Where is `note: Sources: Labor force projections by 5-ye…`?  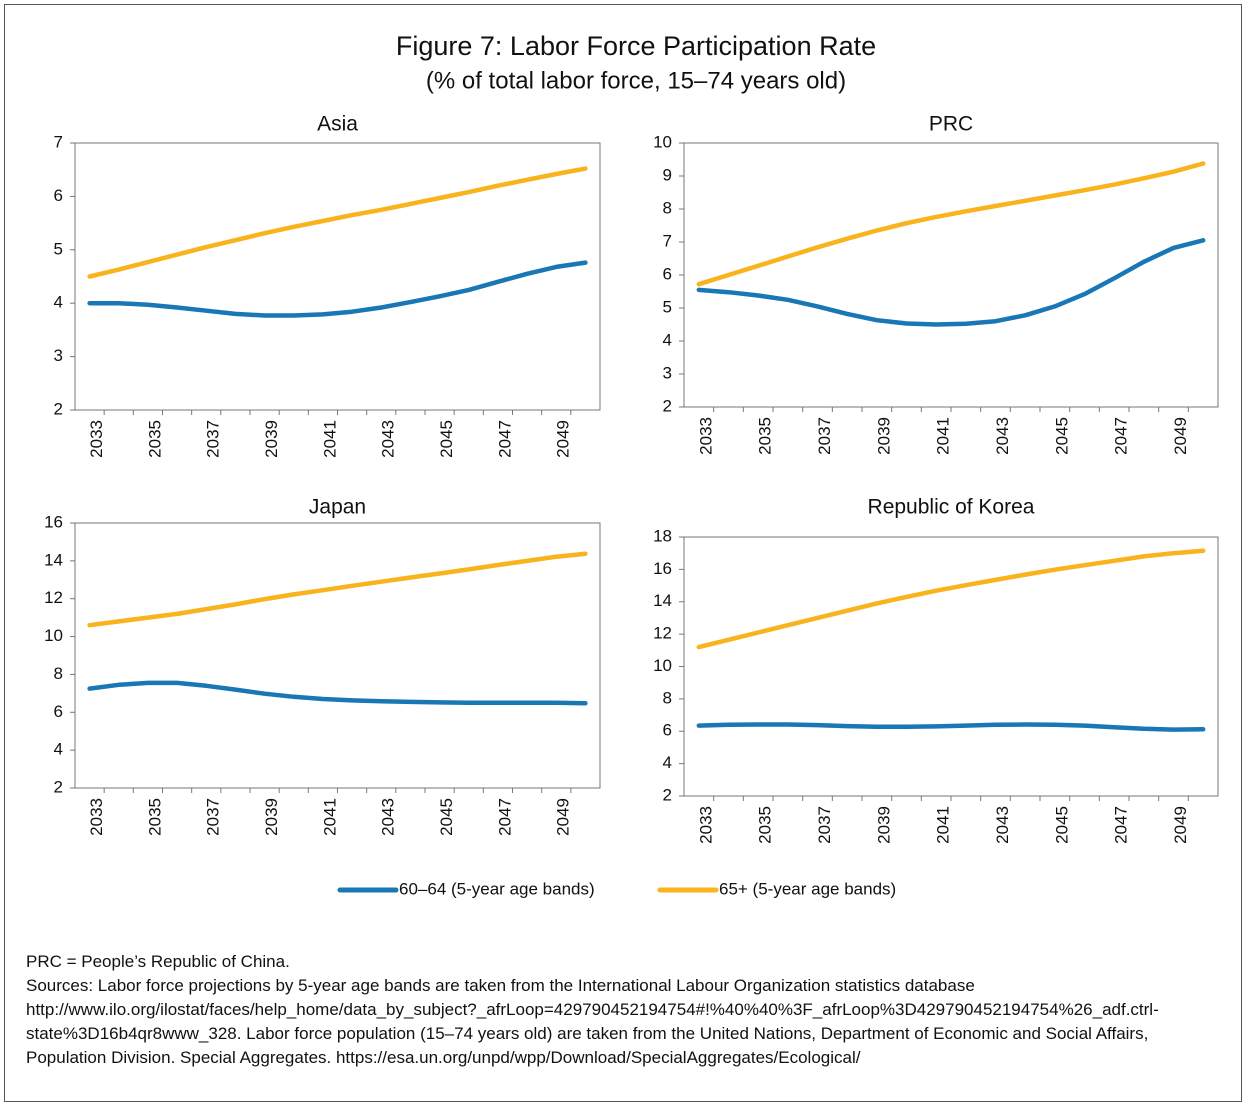
note: Sources: Labor force projections by 5-ye… is located at coordinates (592, 1021).